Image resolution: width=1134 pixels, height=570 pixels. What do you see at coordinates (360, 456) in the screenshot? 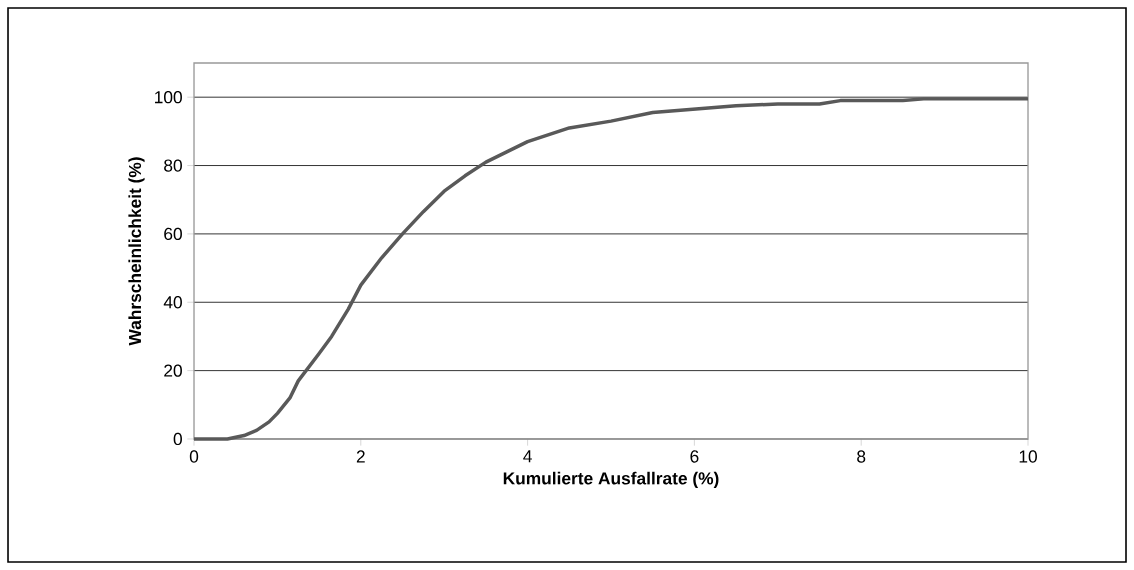
I see `x-tick-label: 2` at bounding box center [360, 456].